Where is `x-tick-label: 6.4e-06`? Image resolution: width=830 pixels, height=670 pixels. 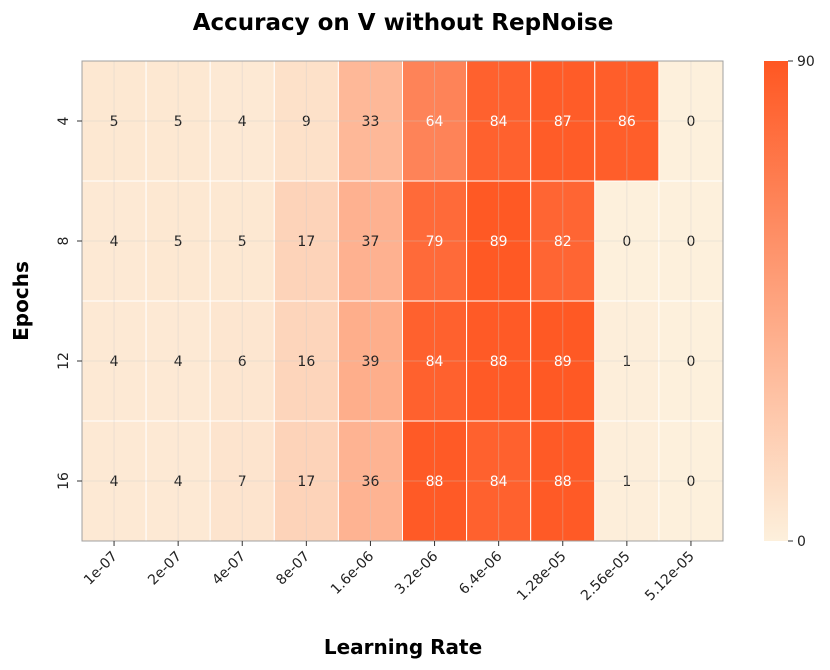
x-tick-label: 6.4e-06 is located at coordinates (480, 572).